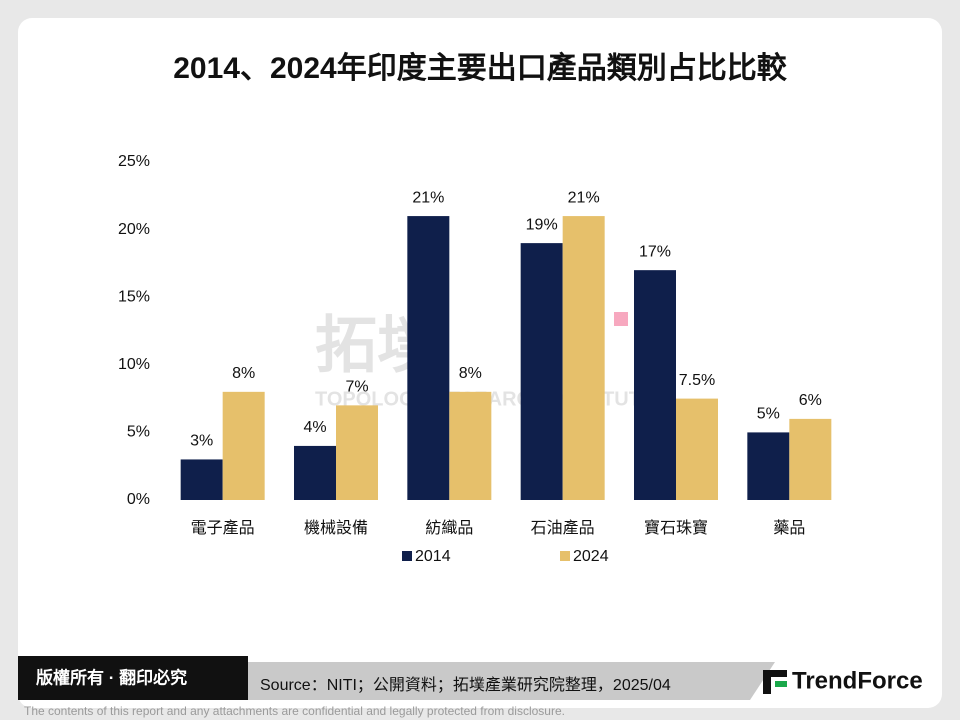 The image size is (960, 720). What do you see at coordinates (138, 499) in the screenshot?
I see `y-tick-label: 0%` at bounding box center [138, 499].